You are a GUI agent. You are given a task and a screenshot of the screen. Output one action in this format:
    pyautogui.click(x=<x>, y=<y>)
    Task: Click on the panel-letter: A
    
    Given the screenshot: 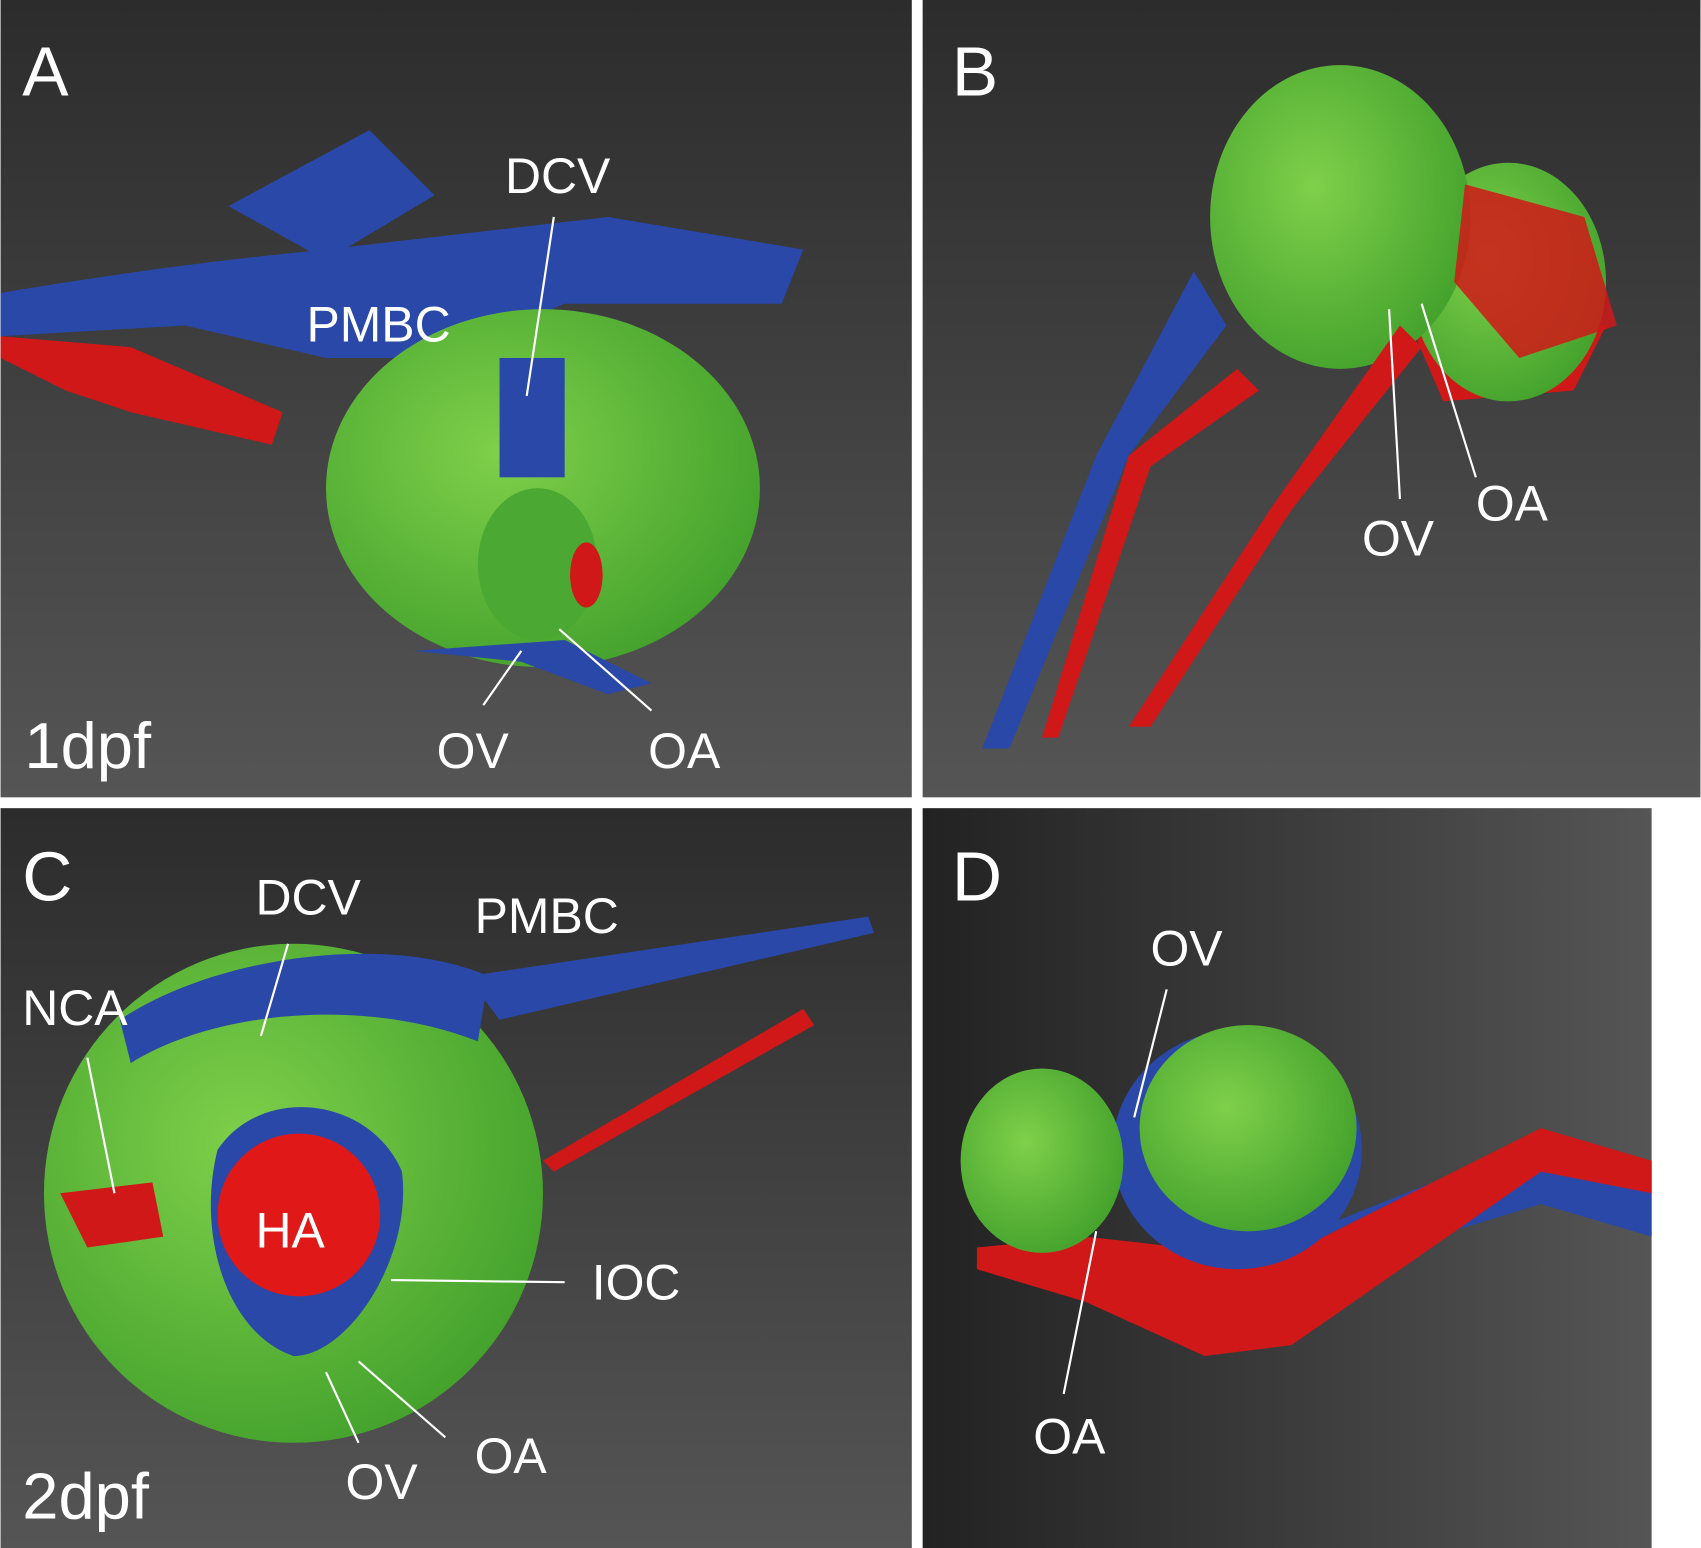 What is the action you would take?
    pyautogui.click(x=45, y=71)
    